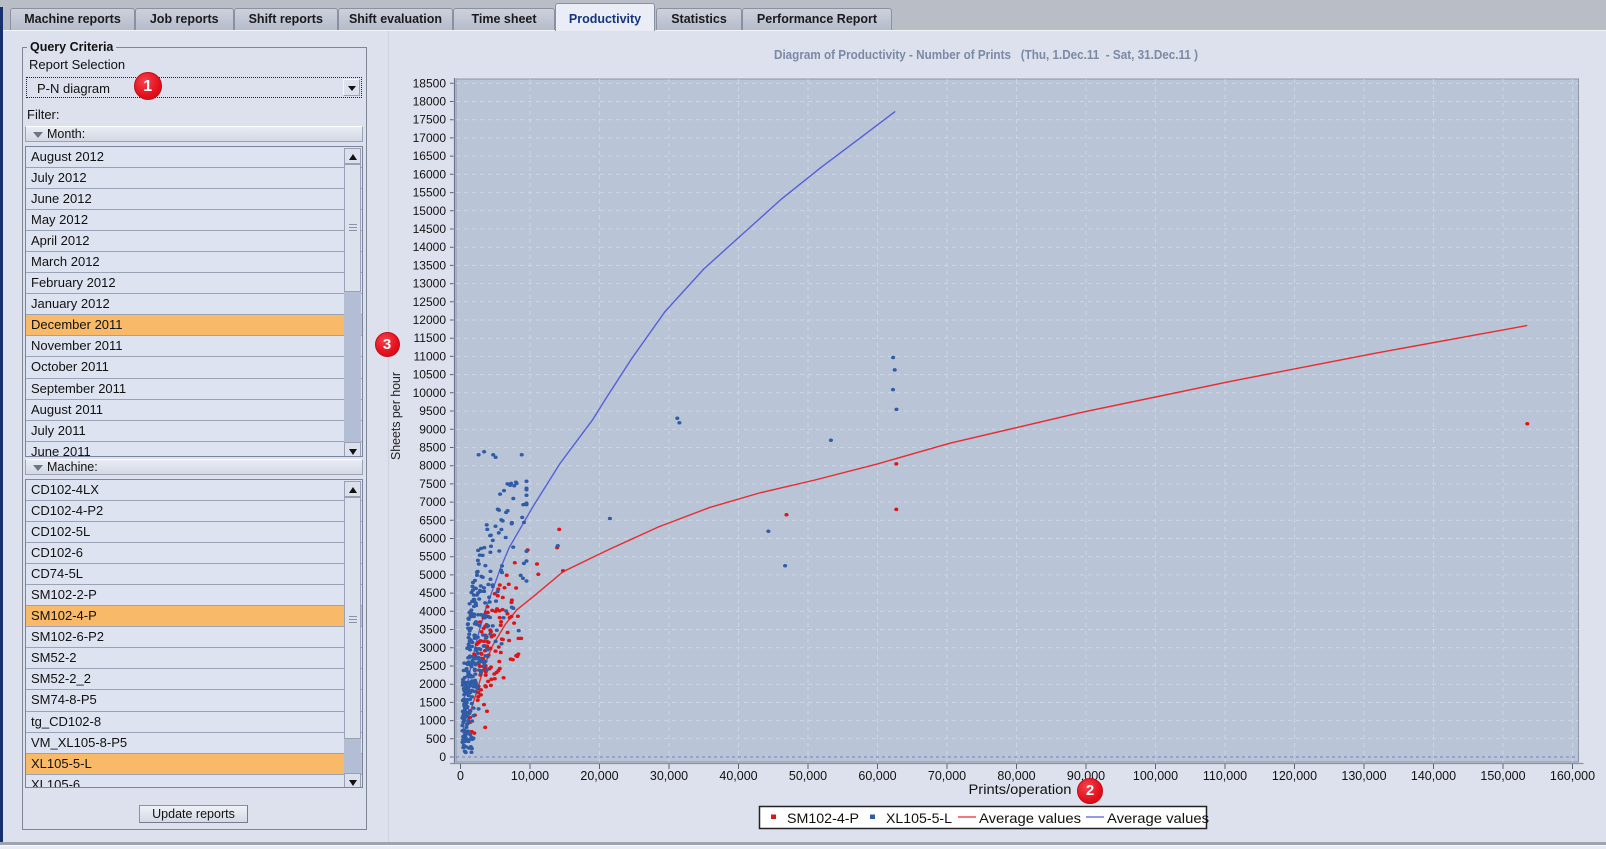 The height and width of the screenshot is (849, 1606). What do you see at coordinates (432, 593) in the screenshot?
I see `svg-text: 4500` at bounding box center [432, 593].